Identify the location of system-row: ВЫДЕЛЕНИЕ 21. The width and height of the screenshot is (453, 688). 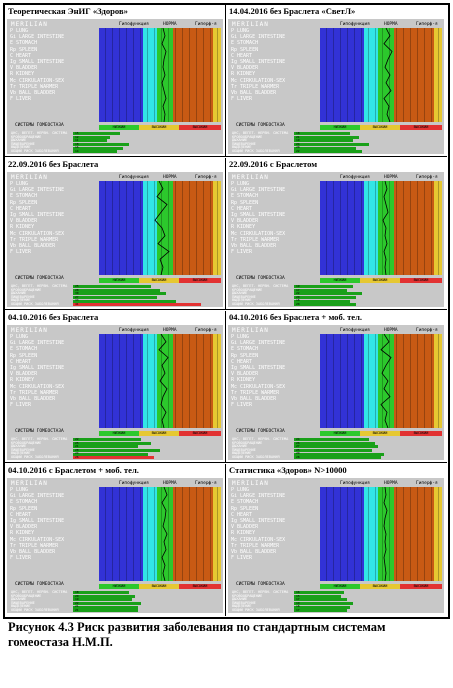
(116, 607).